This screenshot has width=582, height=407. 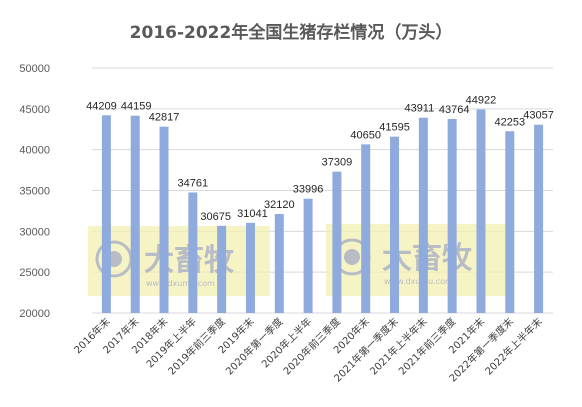 What do you see at coordinates (193, 183) in the screenshot?
I see `data-label: 34761` at bounding box center [193, 183].